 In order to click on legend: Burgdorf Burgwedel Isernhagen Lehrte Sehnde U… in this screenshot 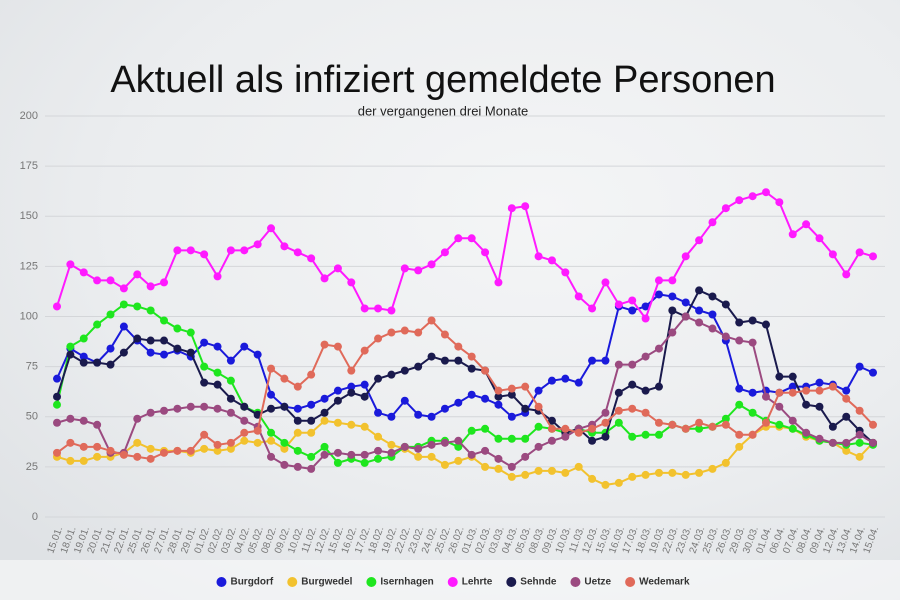, I will do `click(453, 582)`.